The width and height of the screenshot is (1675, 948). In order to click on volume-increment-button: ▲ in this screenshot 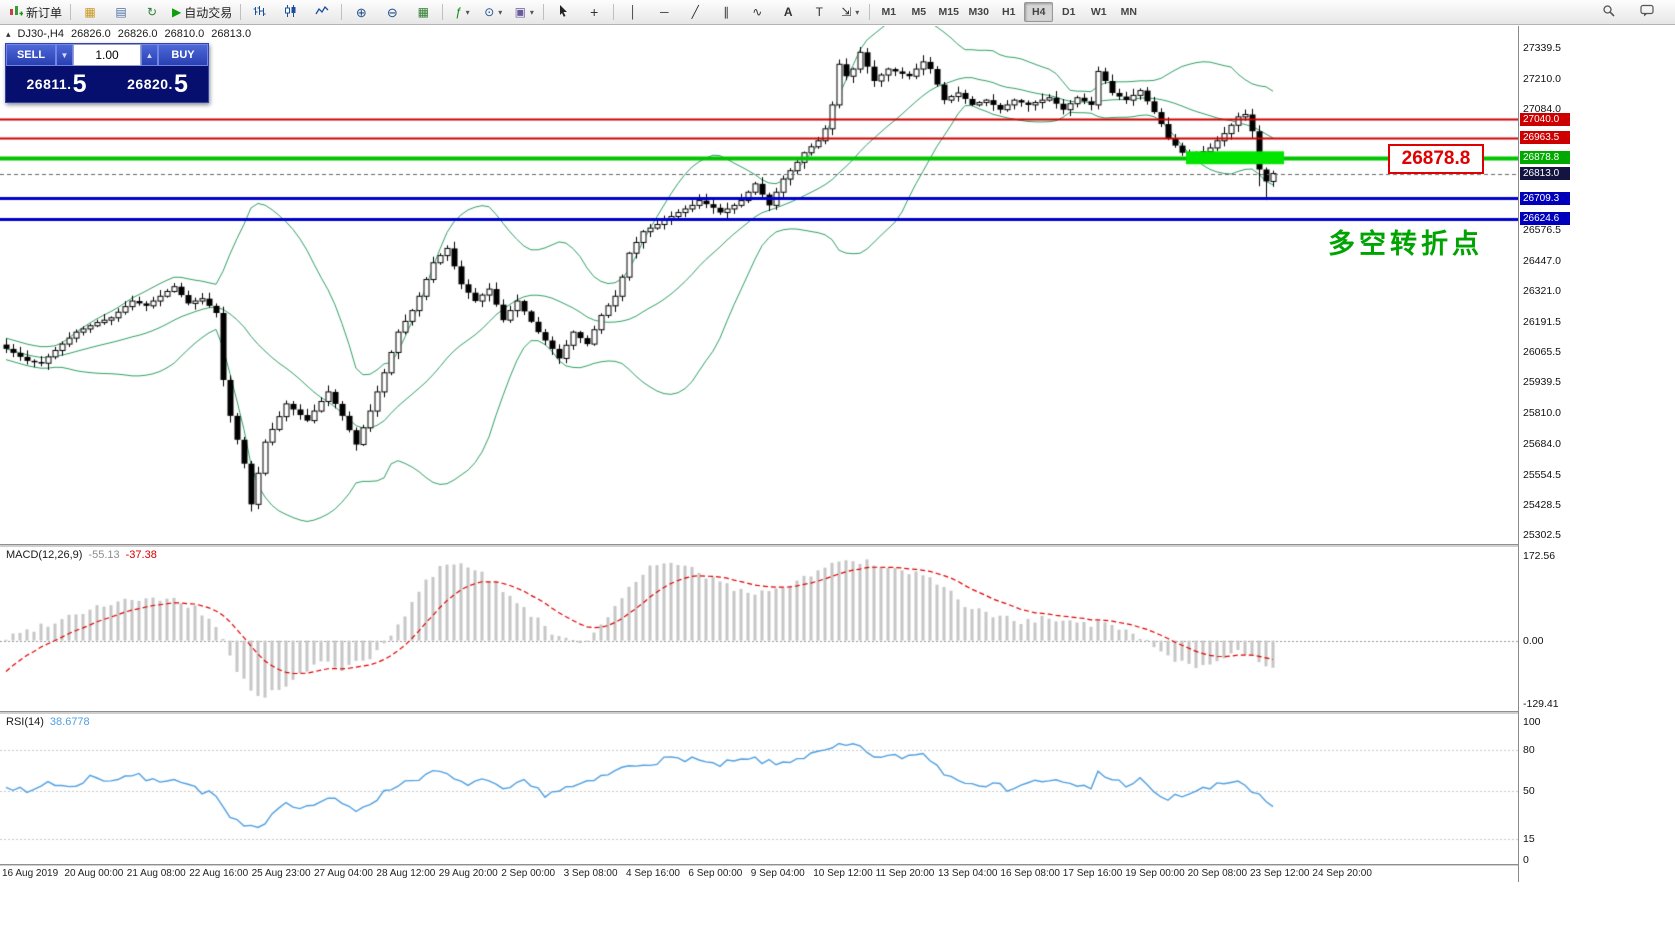, I will do `click(149, 55)`.